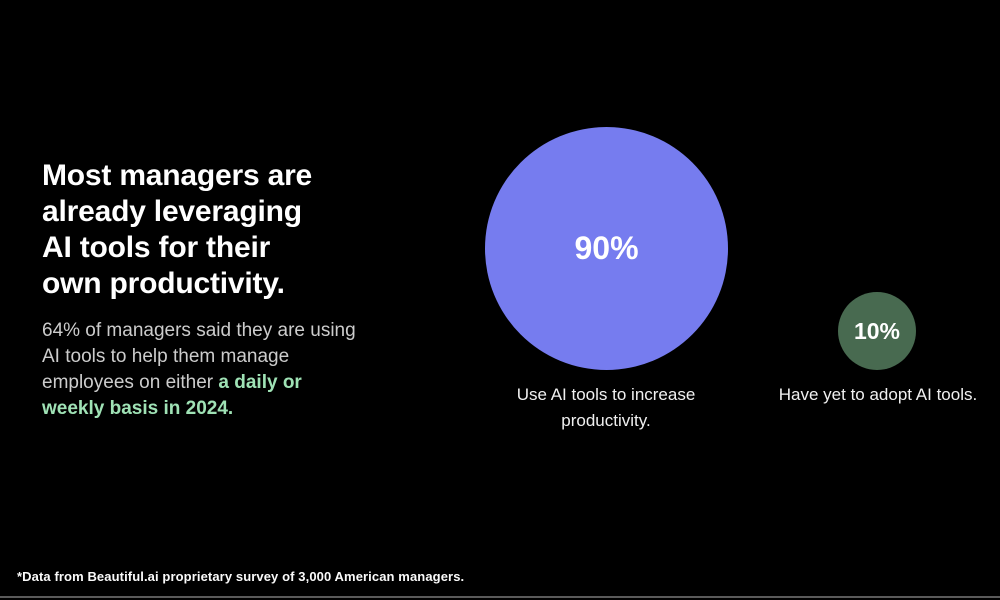 This screenshot has width=1000, height=600. I want to click on bubble-10-percent: 10%, so click(877, 331).